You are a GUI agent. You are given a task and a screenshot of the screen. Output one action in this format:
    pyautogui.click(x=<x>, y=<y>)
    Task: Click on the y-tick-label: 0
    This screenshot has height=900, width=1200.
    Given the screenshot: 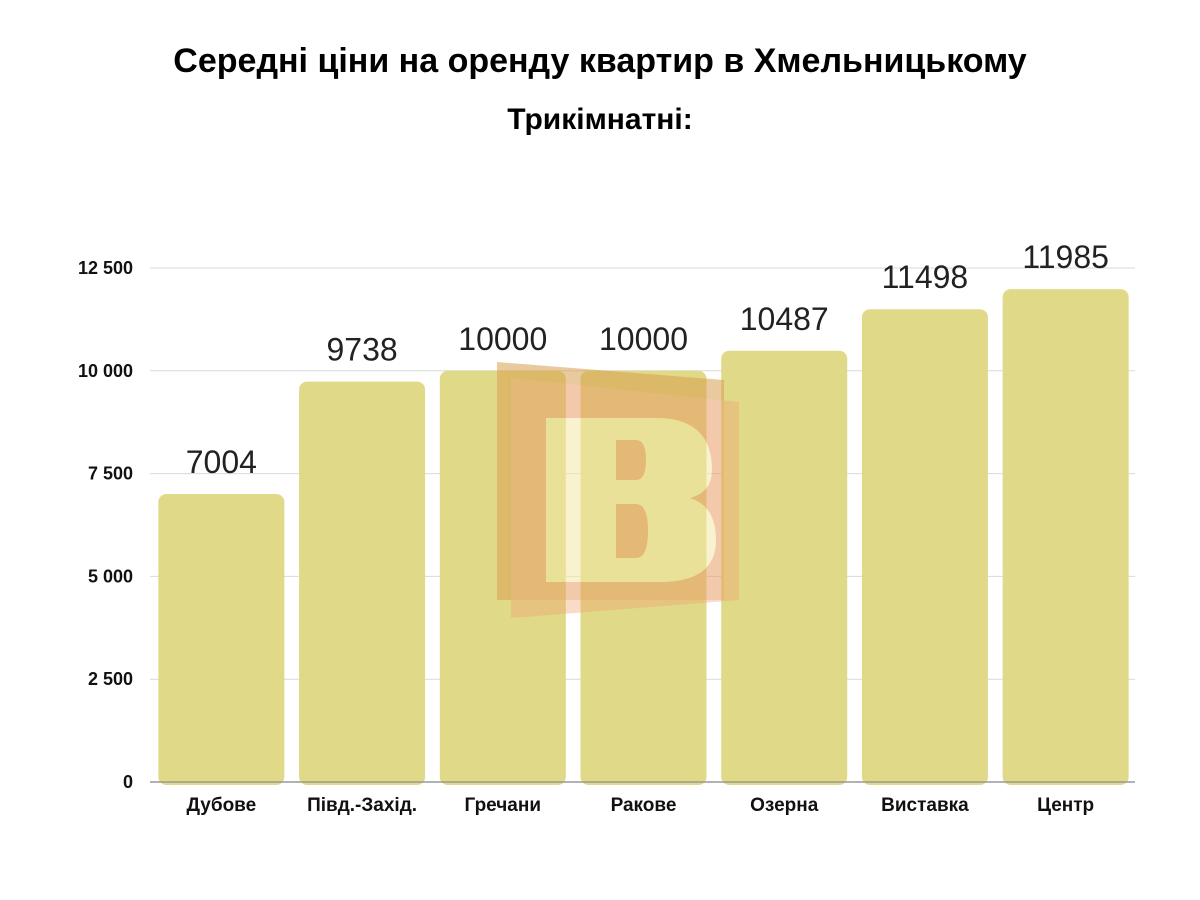 What is the action you would take?
    pyautogui.click(x=128, y=782)
    